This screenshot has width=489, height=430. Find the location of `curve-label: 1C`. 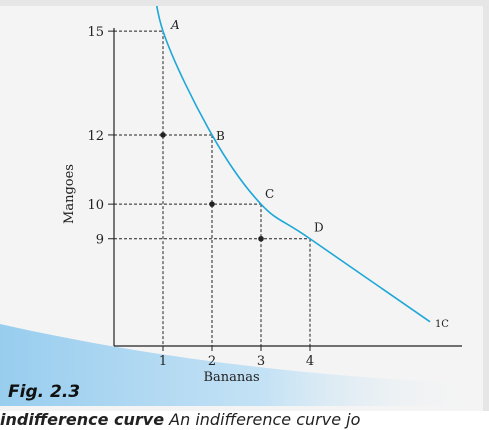

curve-label: 1C is located at coordinates (442, 324).